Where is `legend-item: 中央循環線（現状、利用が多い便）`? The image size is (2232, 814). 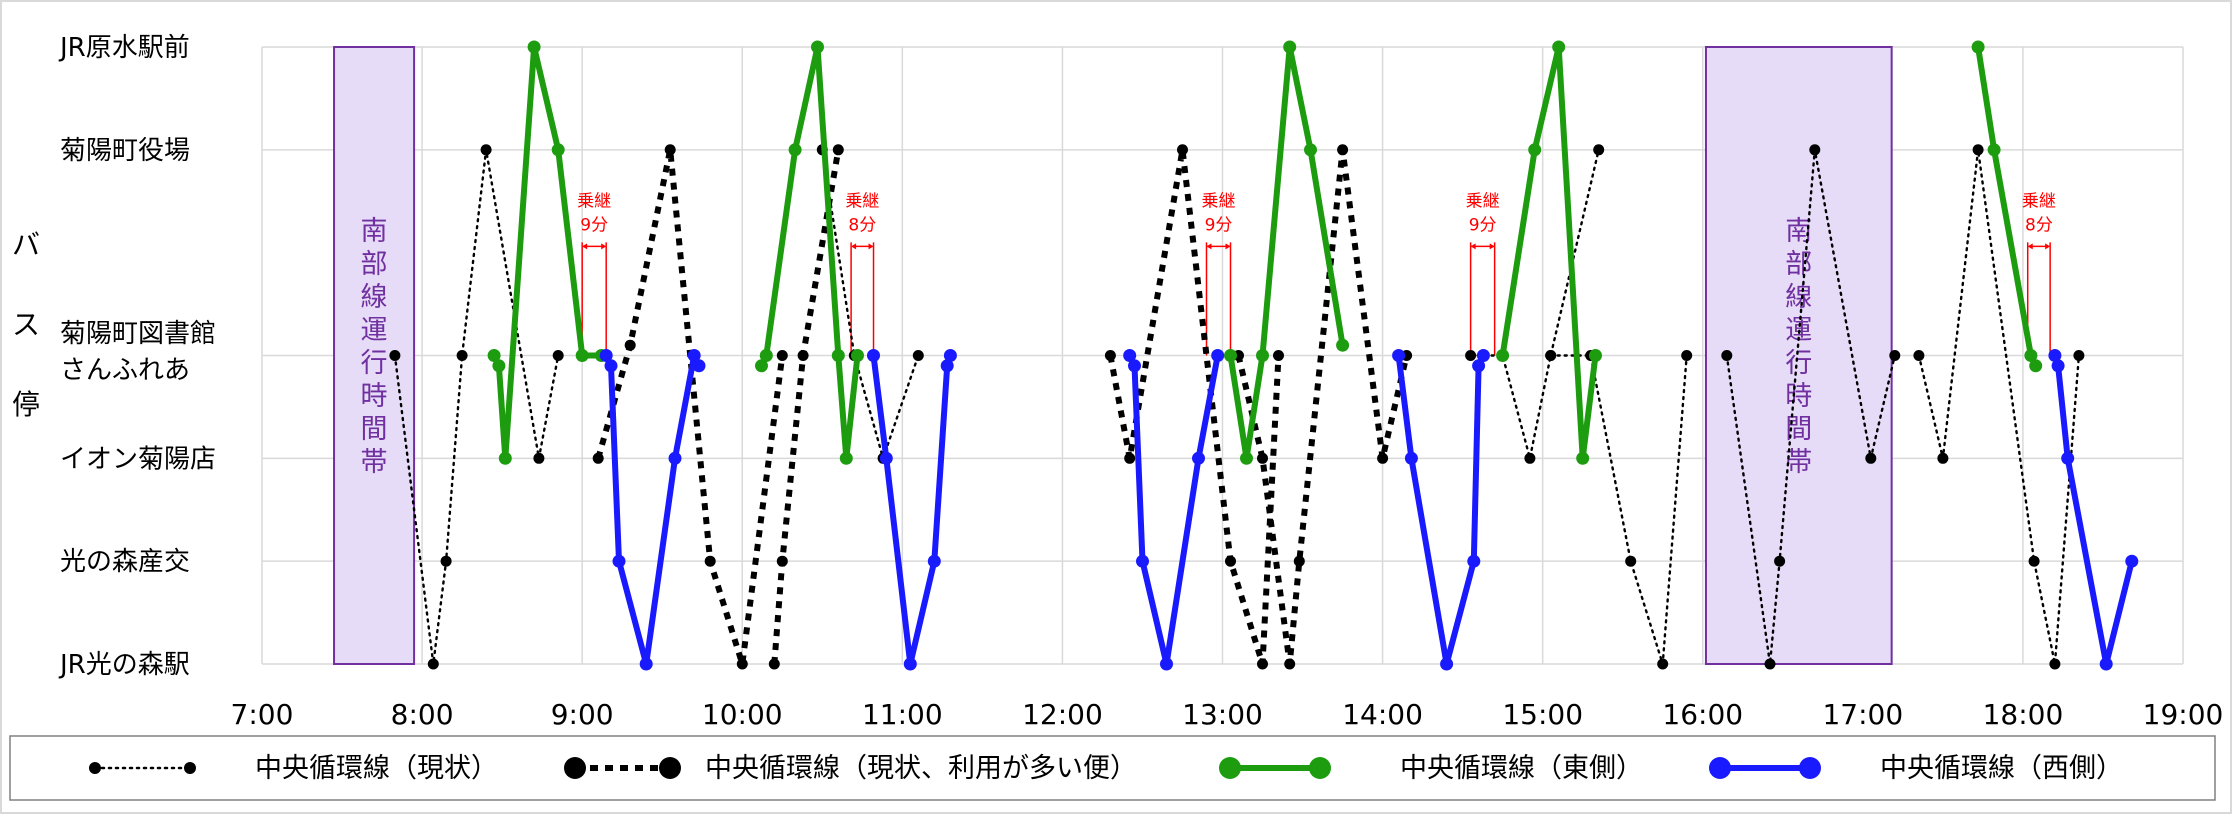
legend-item: 中央循環線（現状、利用が多い便） is located at coordinates (850, 768).